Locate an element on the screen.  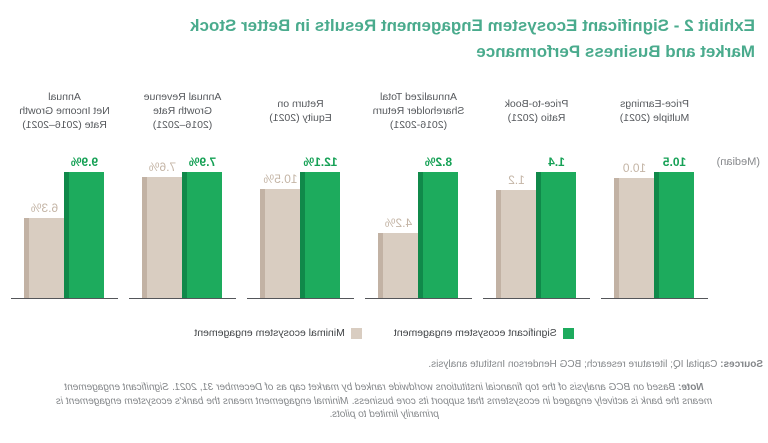
median-annotation: (Median) is located at coordinates (738, 162).